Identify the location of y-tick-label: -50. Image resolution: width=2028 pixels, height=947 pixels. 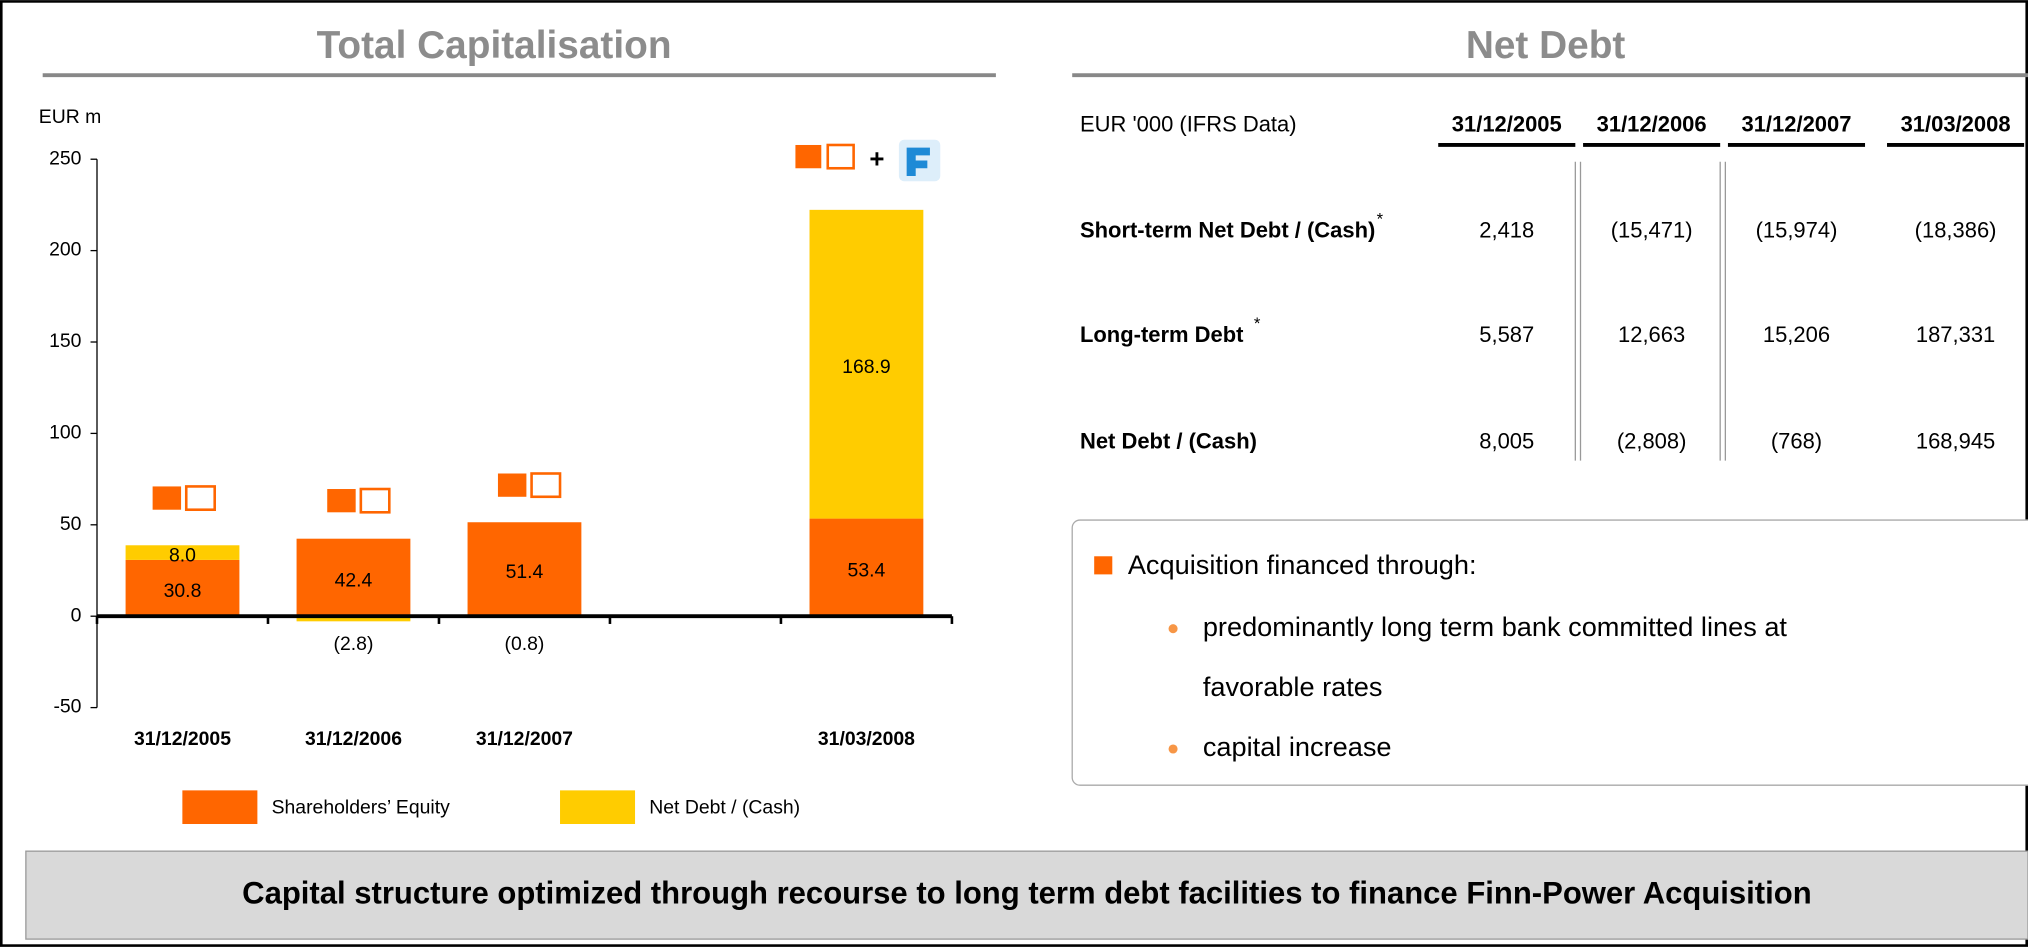
(67, 707).